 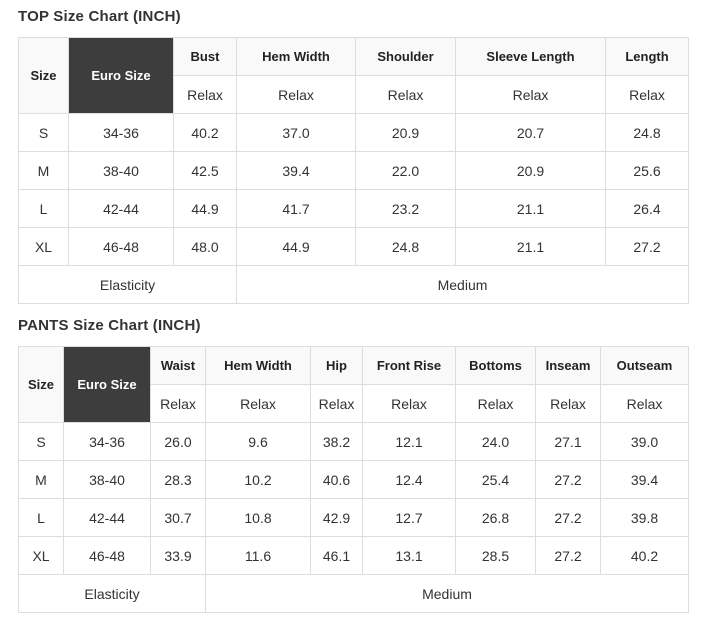 What do you see at coordinates (205, 132) in the screenshot?
I see `value-cell: 40.2` at bounding box center [205, 132].